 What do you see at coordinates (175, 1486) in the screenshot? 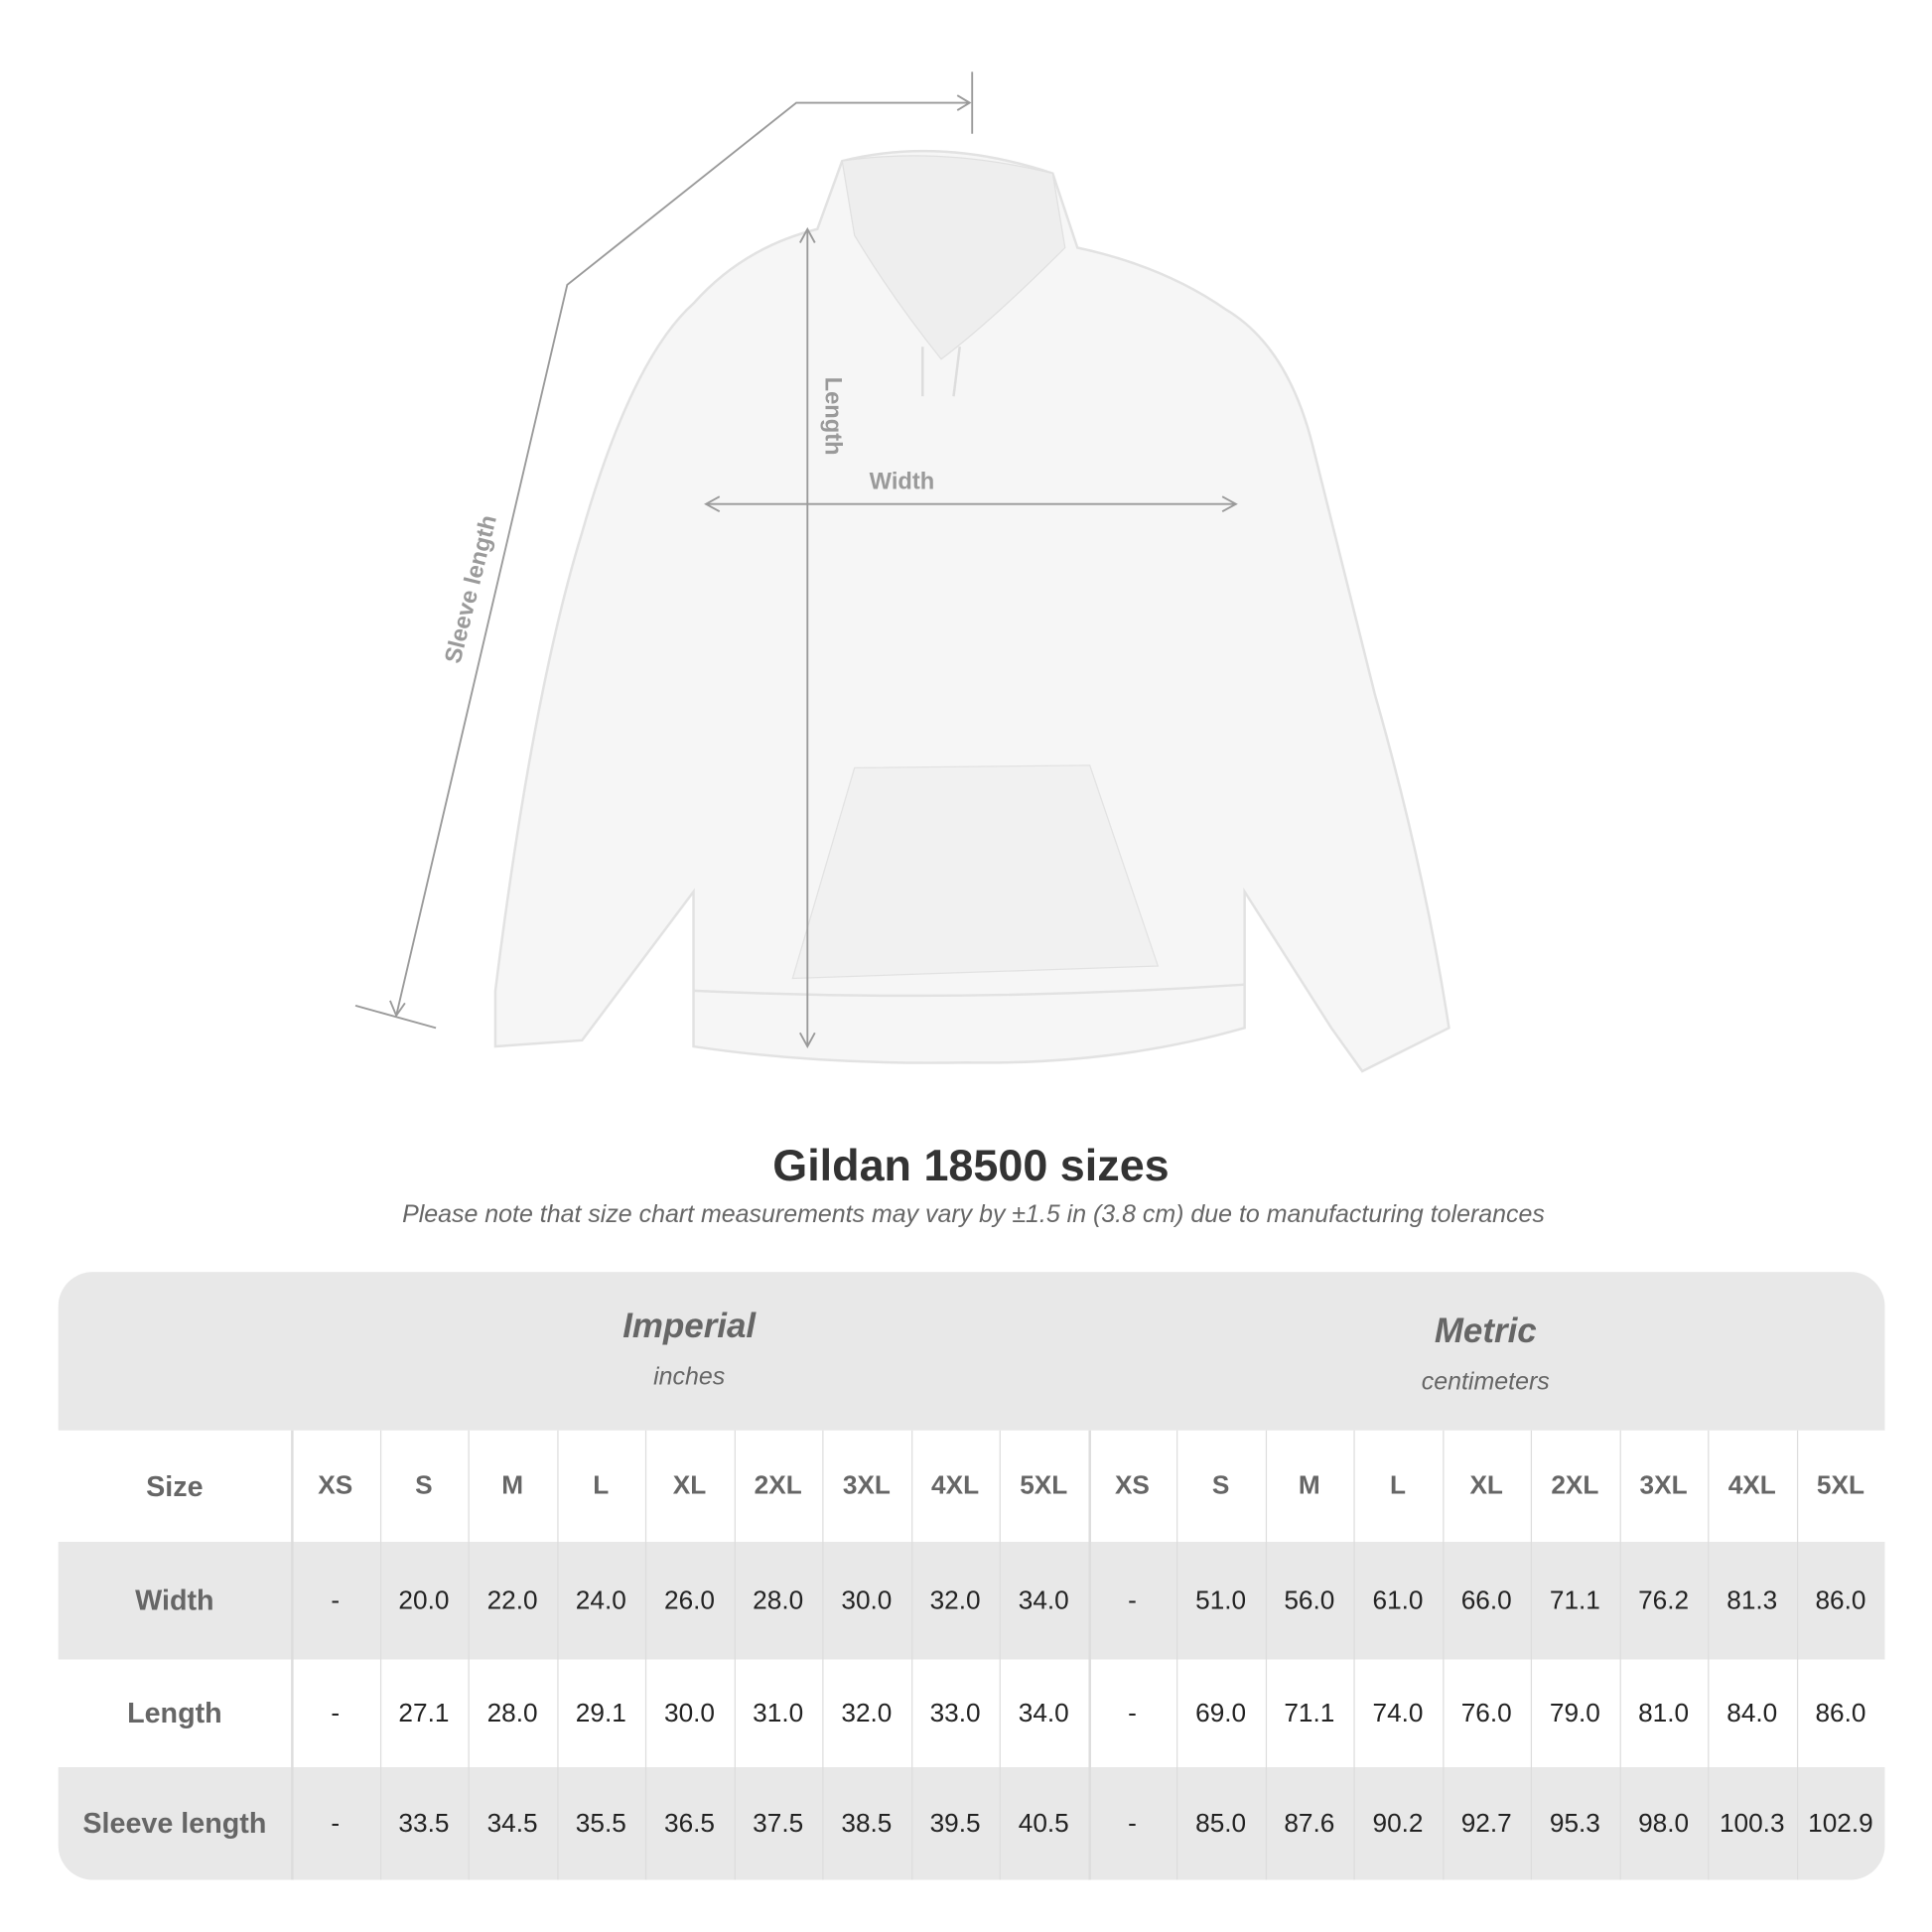
I see `size-header: Size` at bounding box center [175, 1486].